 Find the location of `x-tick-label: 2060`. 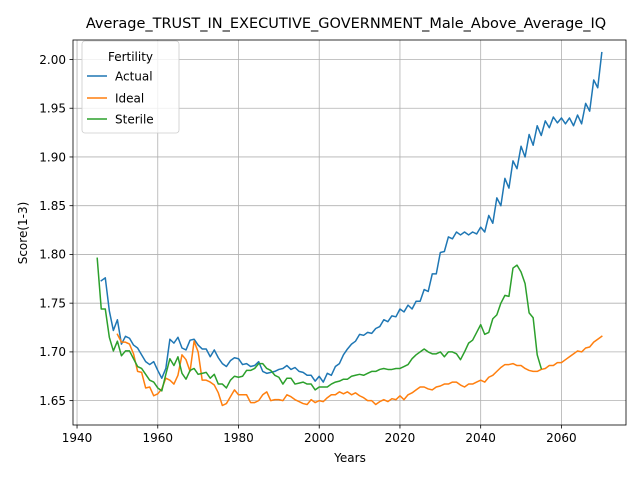

x-tick-label: 2060 is located at coordinates (561, 438).